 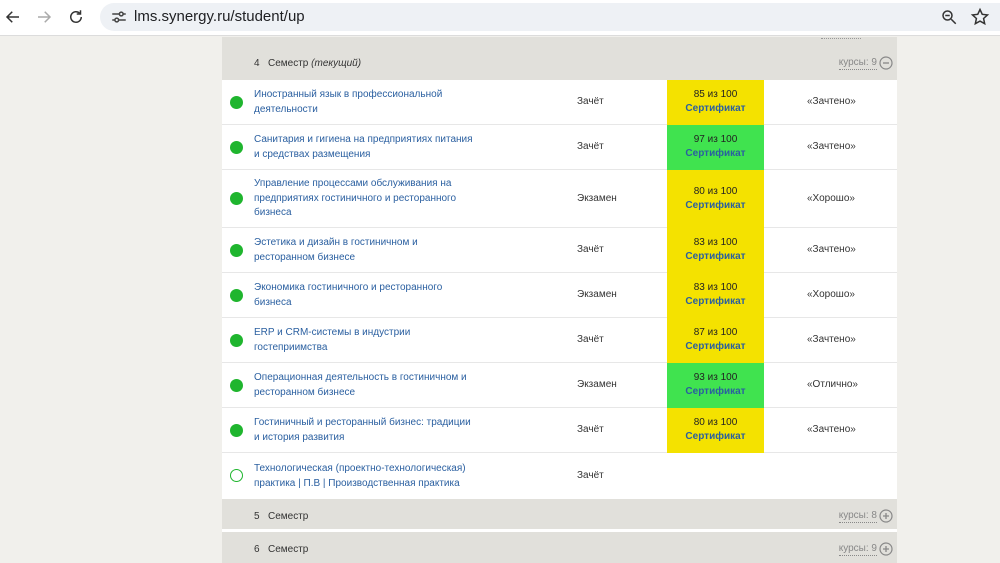 I want to click on collapse-icon, so click(x=886, y=63).